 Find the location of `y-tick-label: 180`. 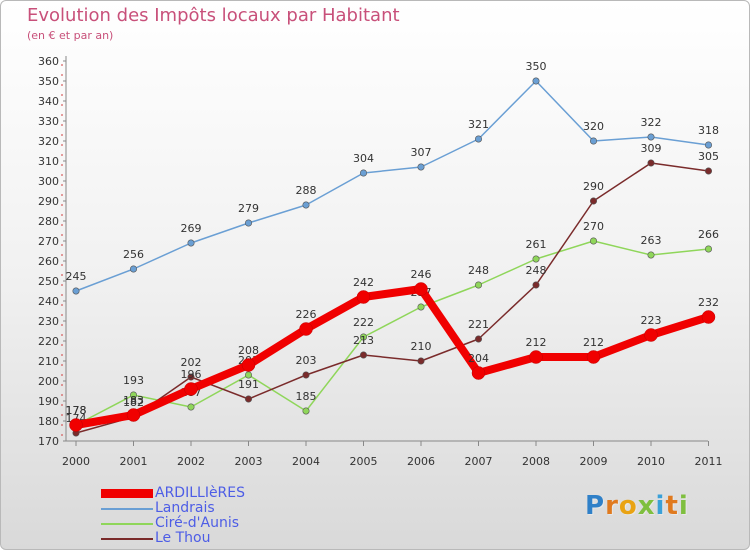

y-tick-label: 180 is located at coordinates (48, 421).